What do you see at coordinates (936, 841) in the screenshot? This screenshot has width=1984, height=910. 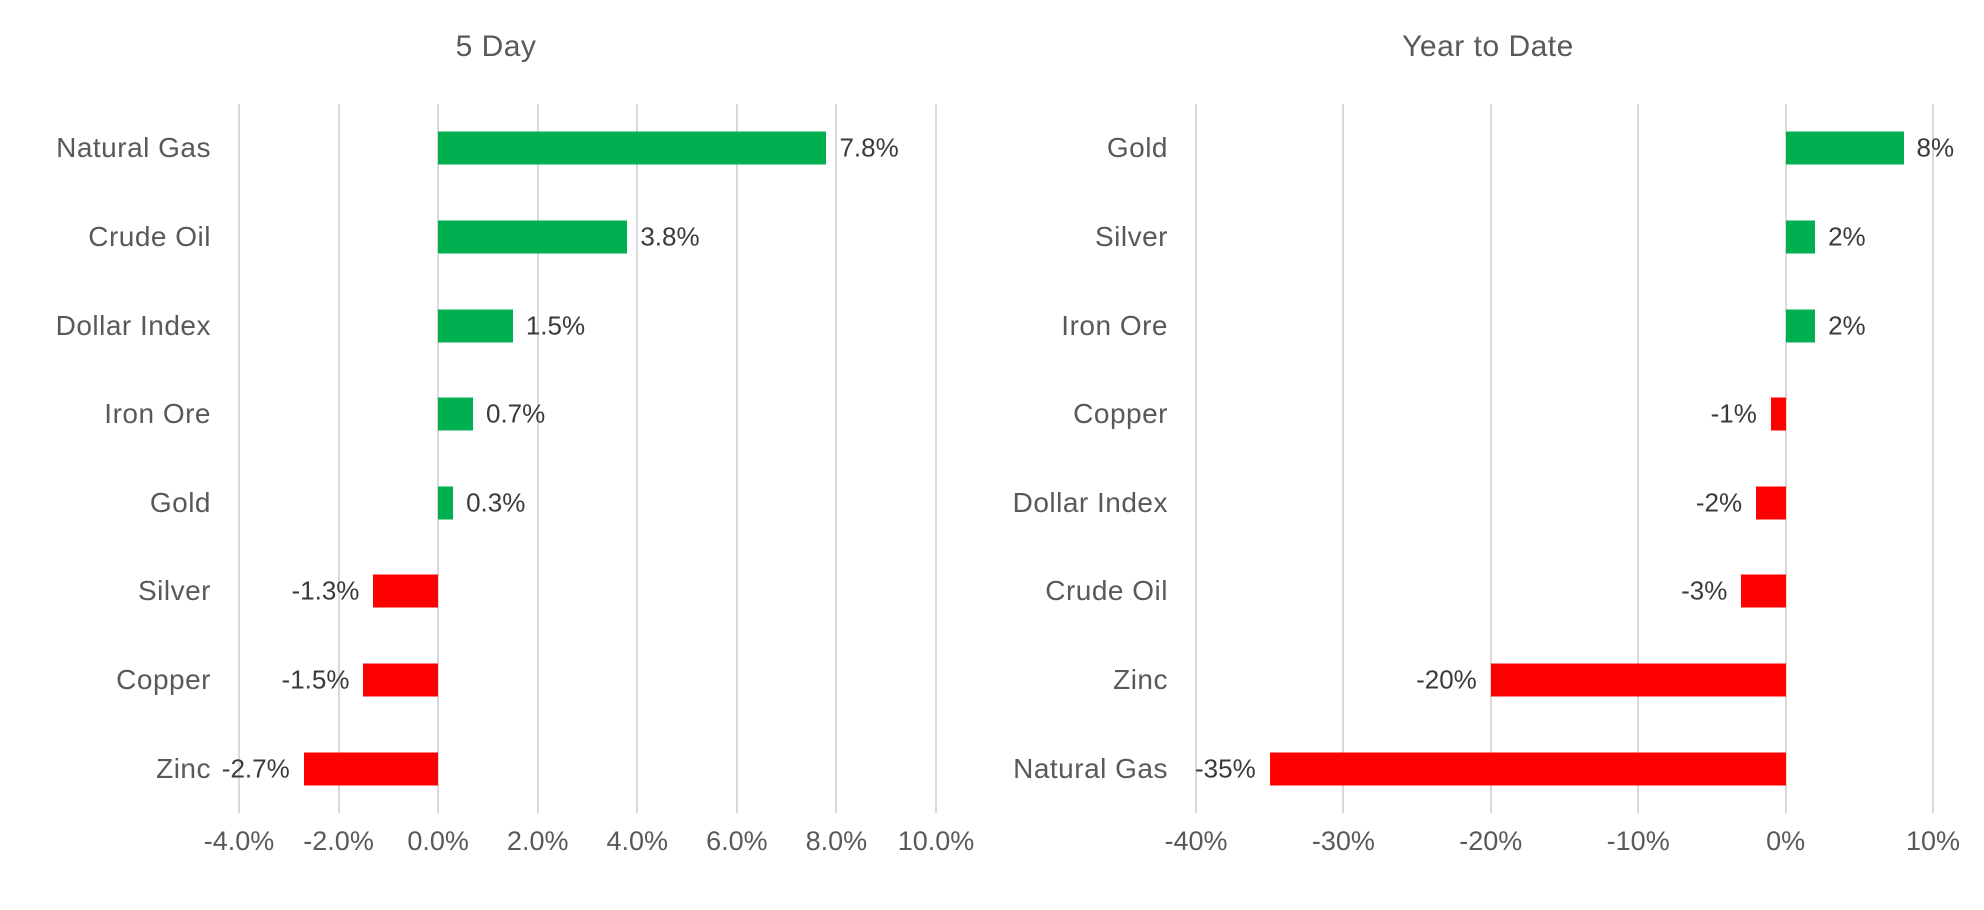 I see `x-tick-label: 10.0%` at bounding box center [936, 841].